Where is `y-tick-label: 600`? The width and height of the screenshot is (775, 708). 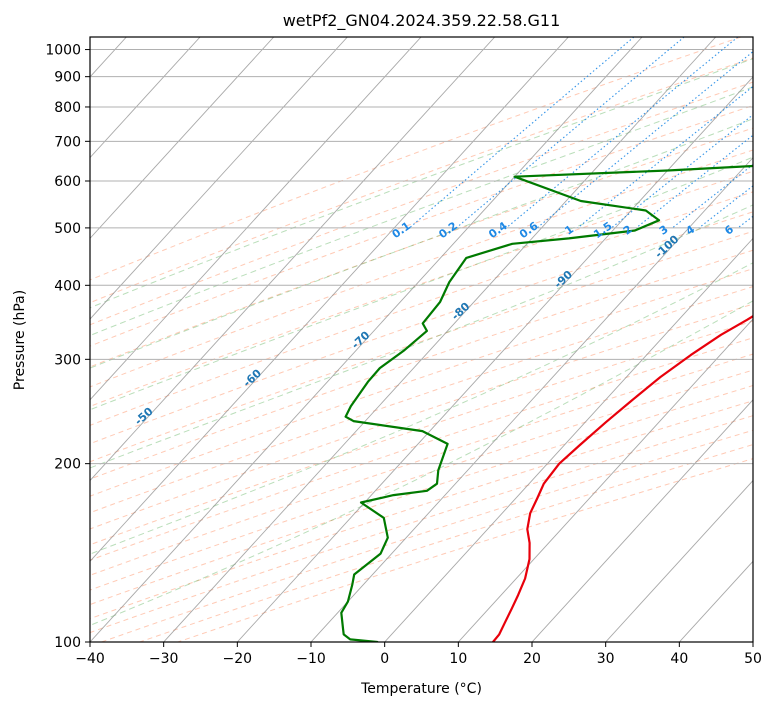
y-tick-label: 600 is located at coordinates (67, 182).